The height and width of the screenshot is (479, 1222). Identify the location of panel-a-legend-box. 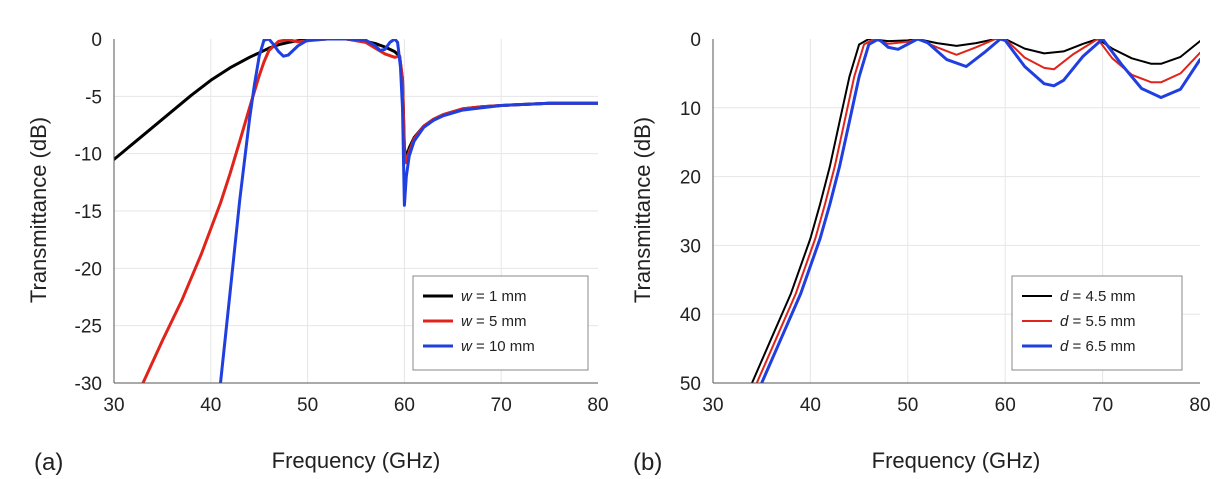
(500, 323).